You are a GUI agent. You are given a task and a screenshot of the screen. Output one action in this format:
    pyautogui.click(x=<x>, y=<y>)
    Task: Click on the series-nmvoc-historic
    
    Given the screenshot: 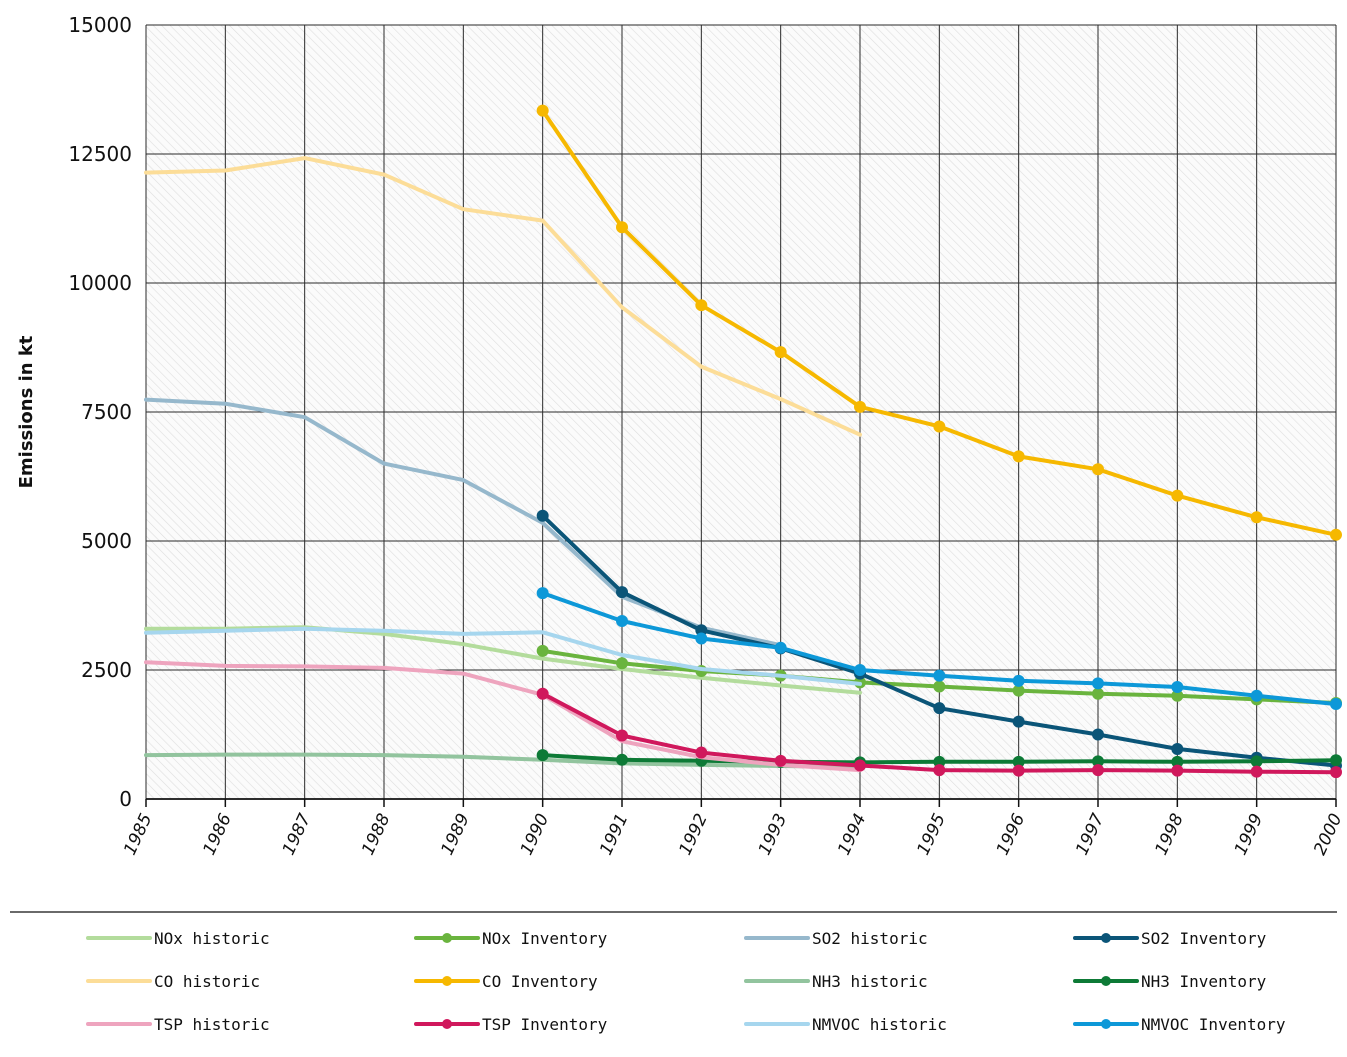 What is the action you would take?
    pyautogui.click(x=503, y=656)
    